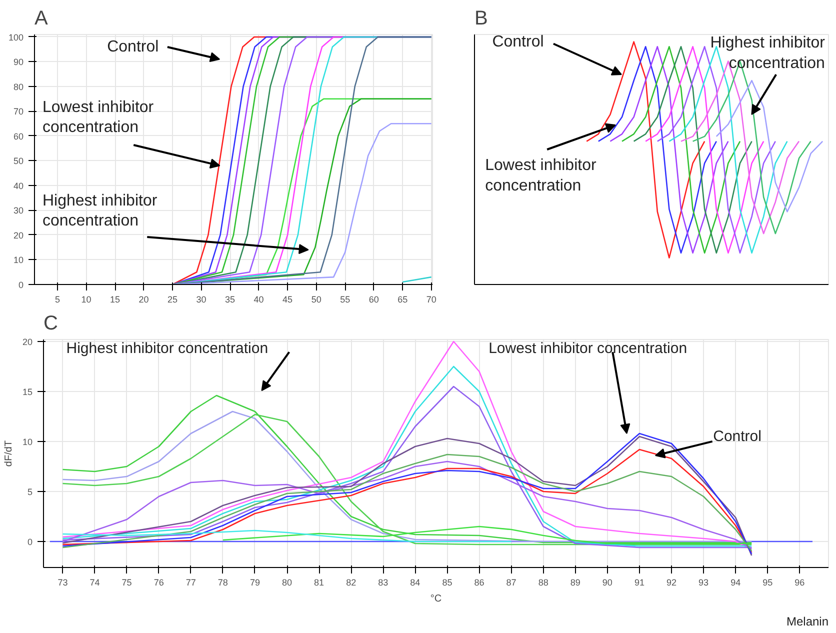  What do you see at coordinates (345, 299) in the screenshot?
I see `x-tick-label: 55` at bounding box center [345, 299].